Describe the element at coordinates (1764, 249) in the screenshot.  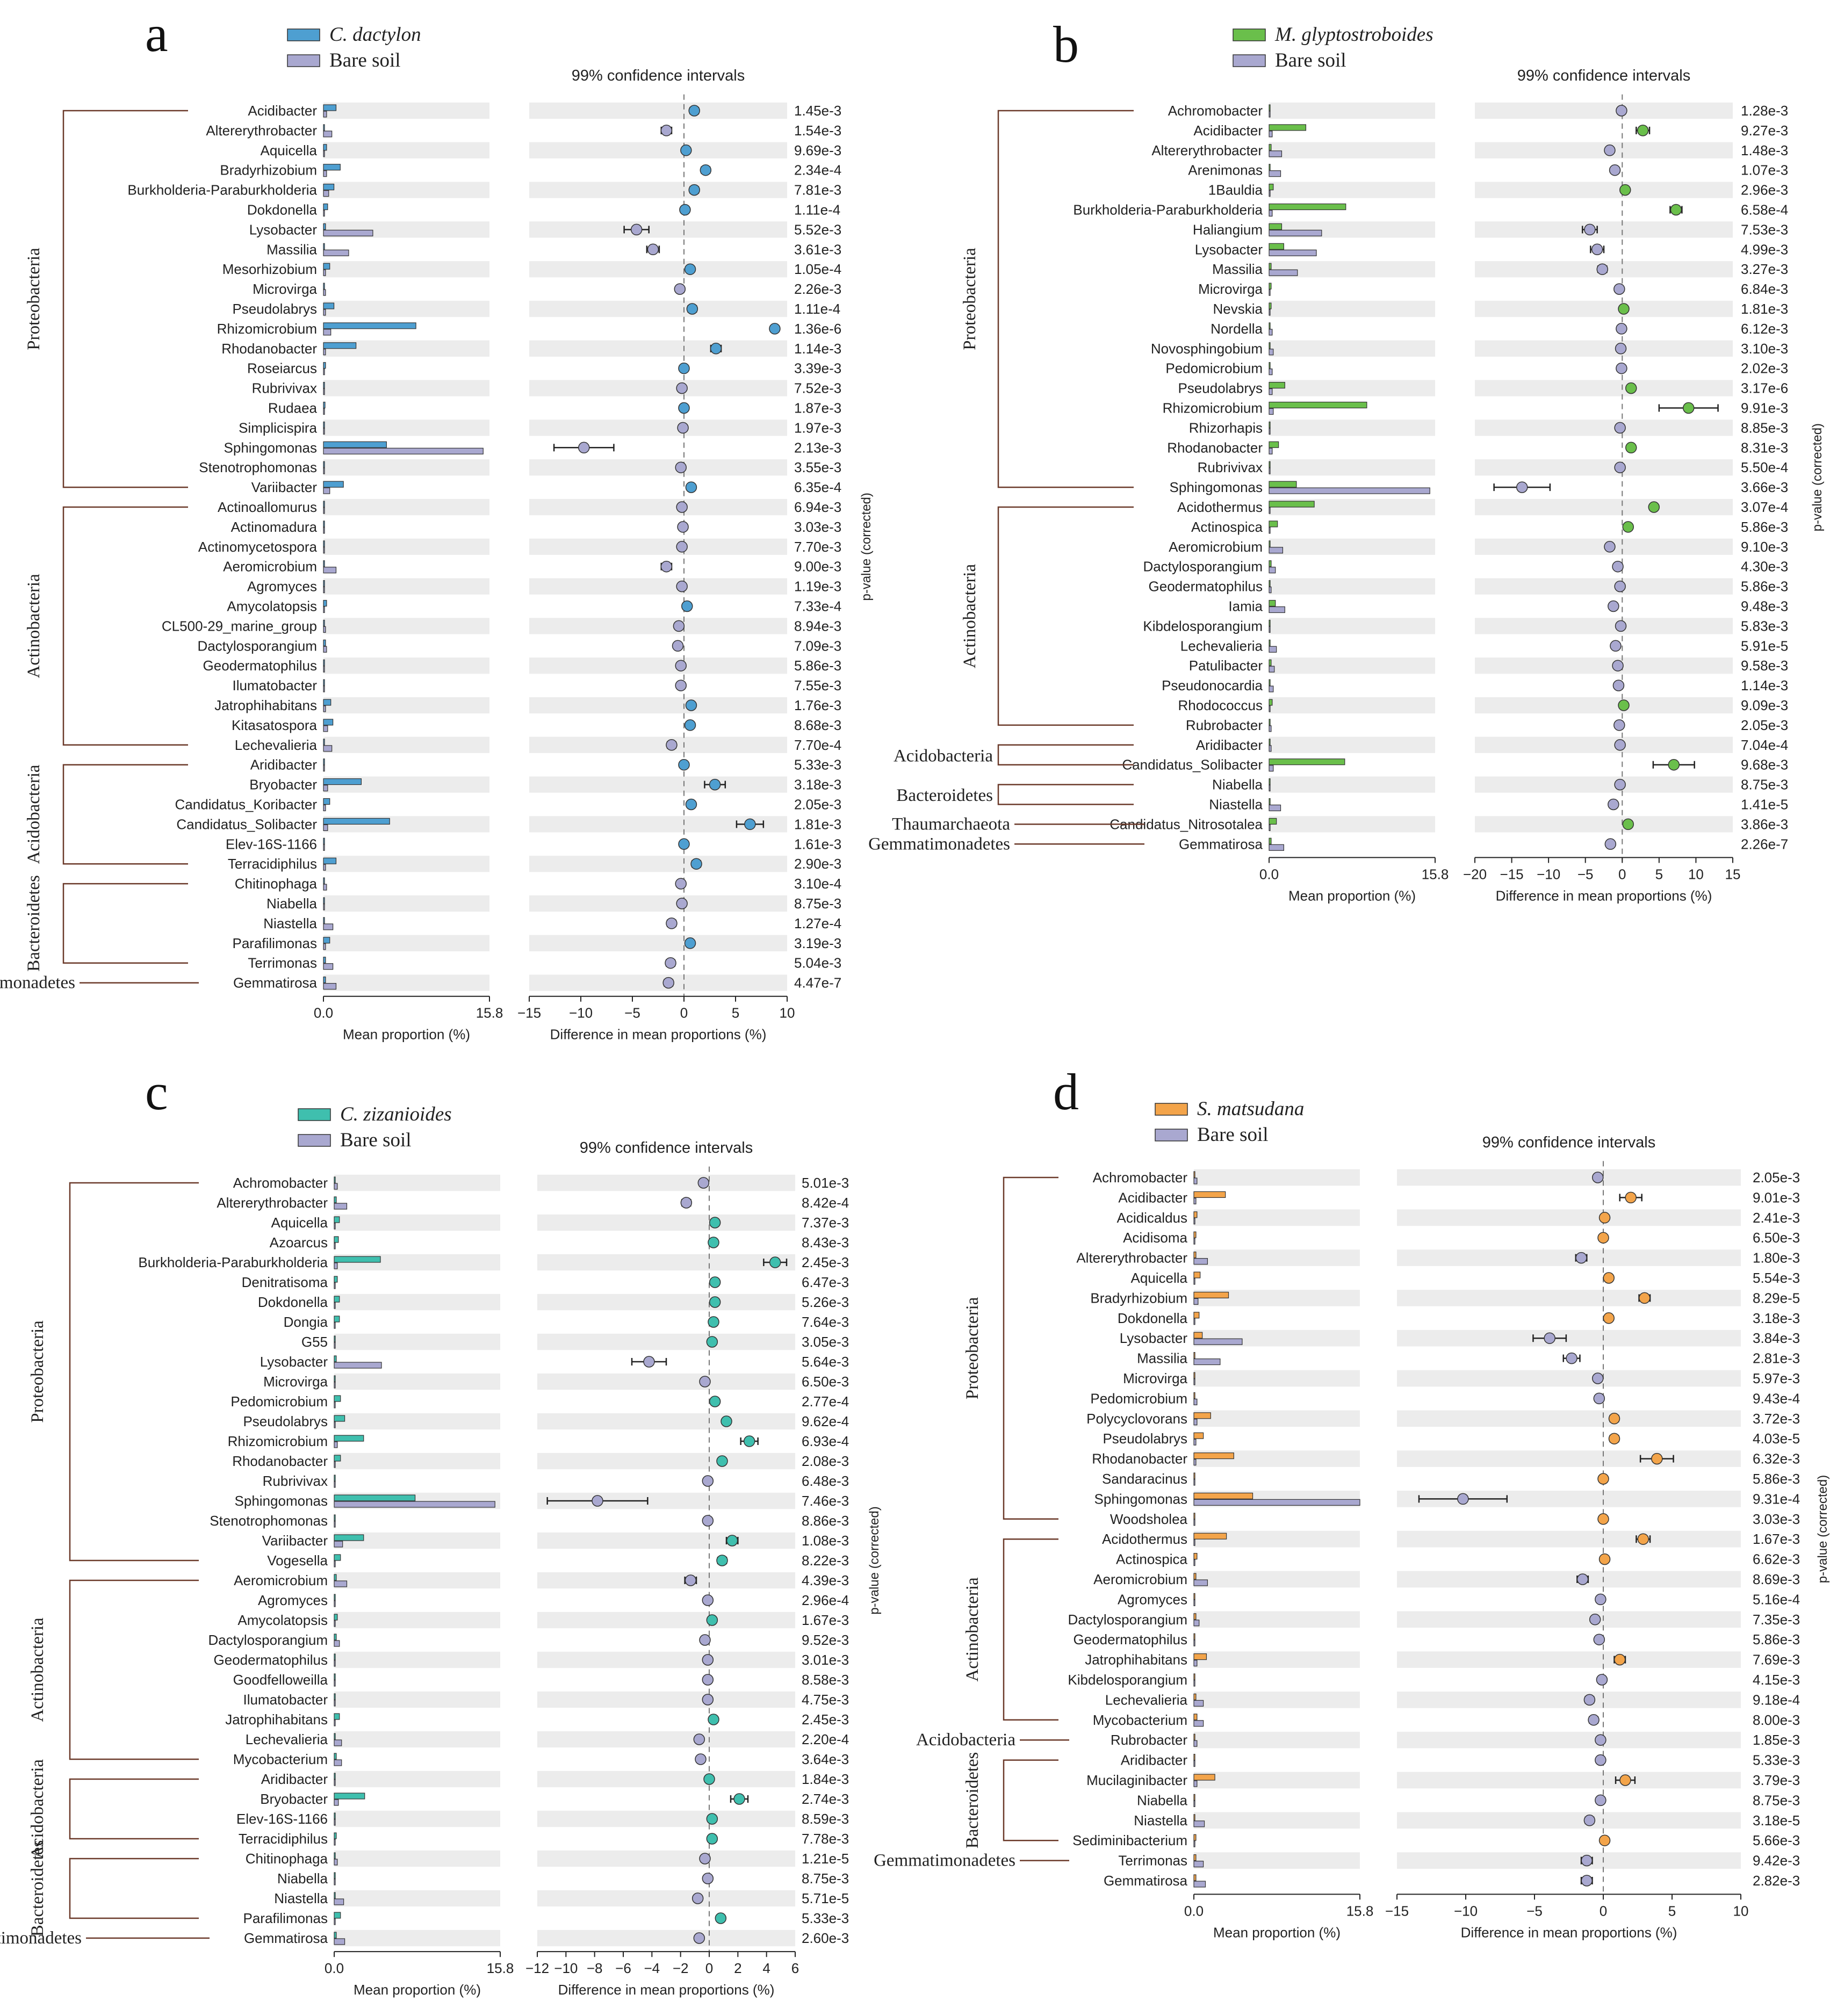
I see `p-value: 4.99e-3` at that location.